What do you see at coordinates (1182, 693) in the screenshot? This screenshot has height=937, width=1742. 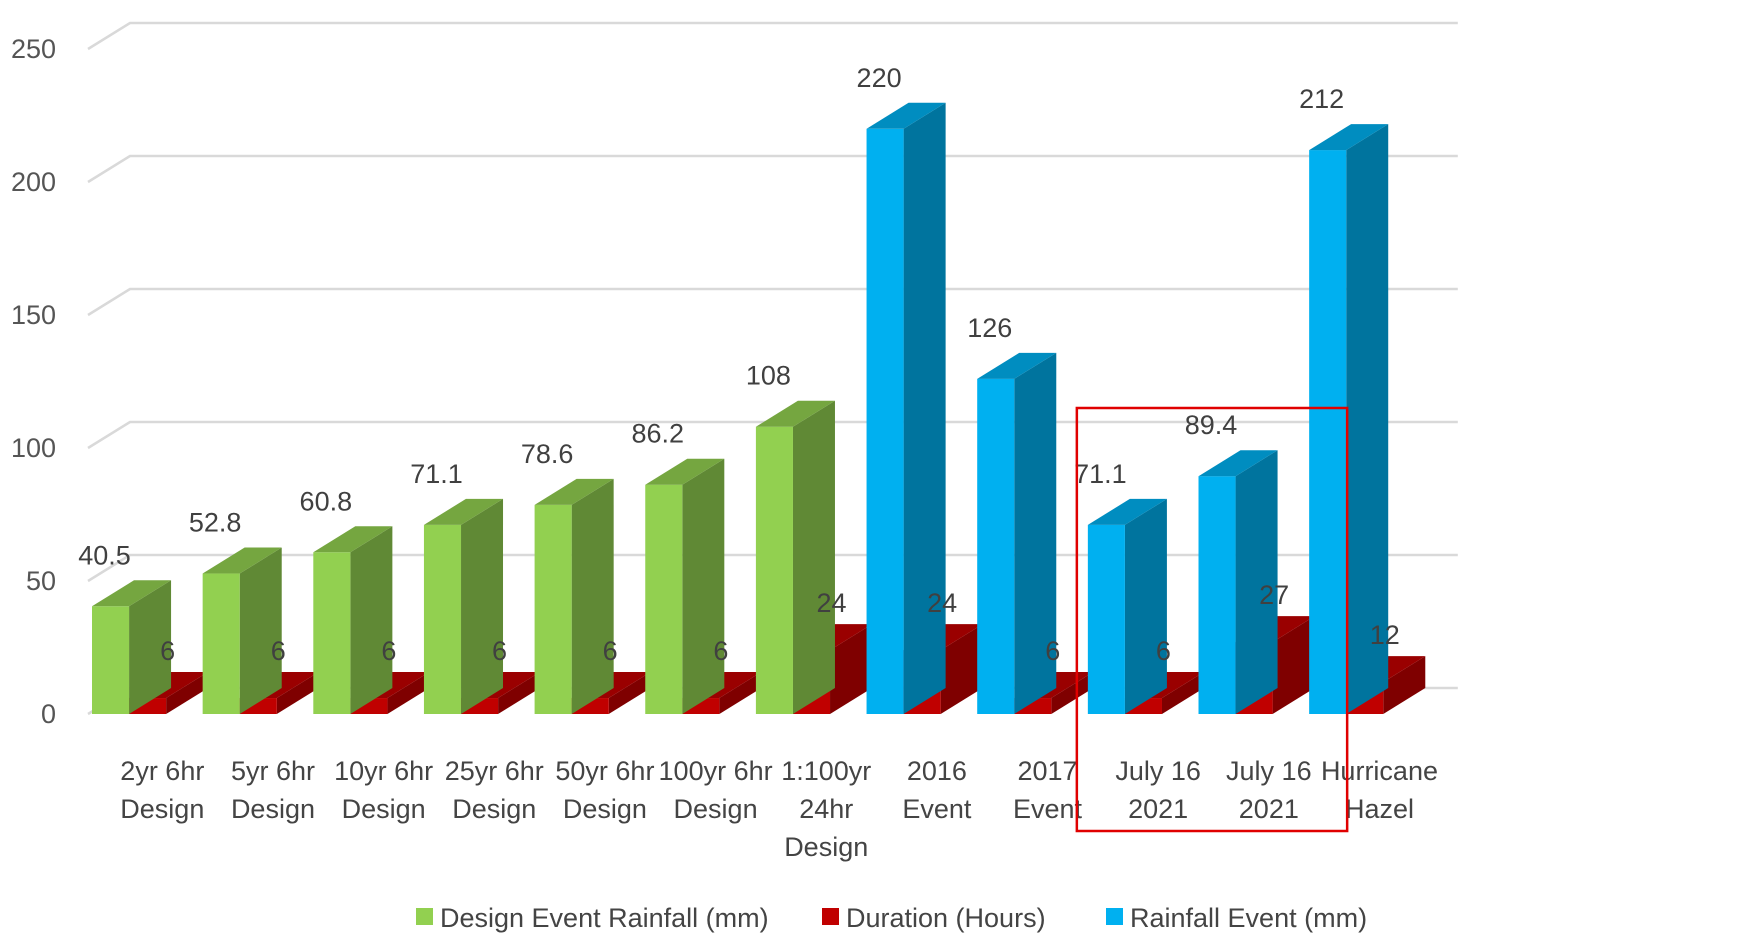 I see `bar-duration-9-side` at bounding box center [1182, 693].